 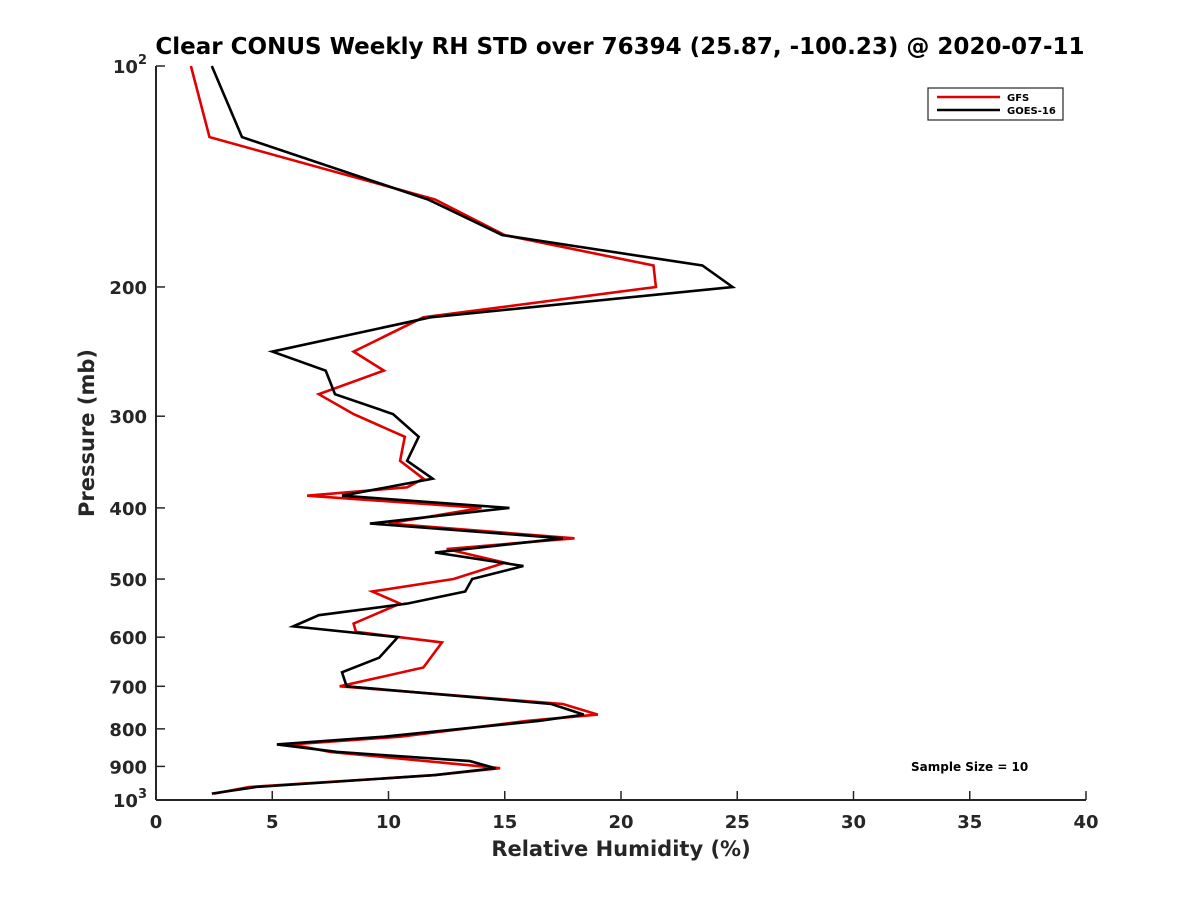 I want to click on x-axis-ticks: 0 5 10 15 20 25 30 35 40, so click(x=624, y=812).